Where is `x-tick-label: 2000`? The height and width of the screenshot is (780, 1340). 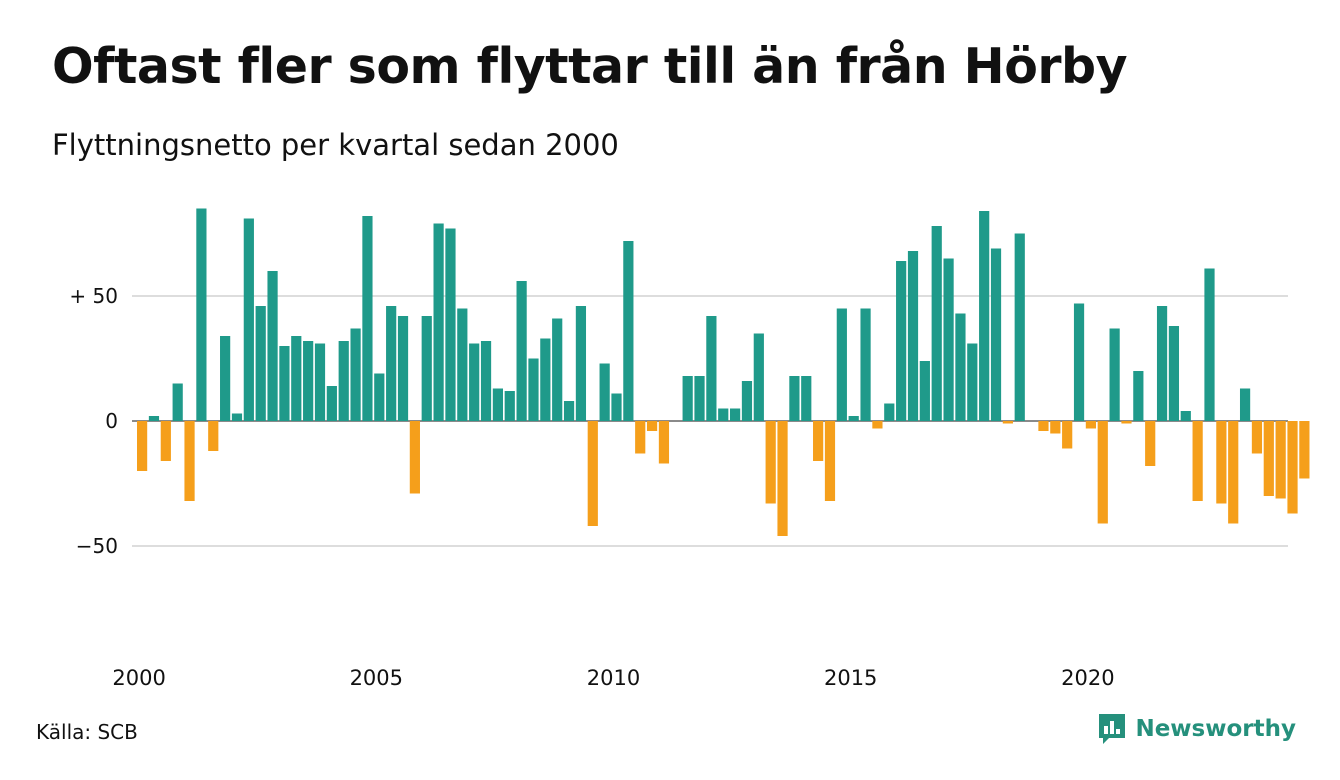 x-tick-label: 2000 is located at coordinates (138, 678).